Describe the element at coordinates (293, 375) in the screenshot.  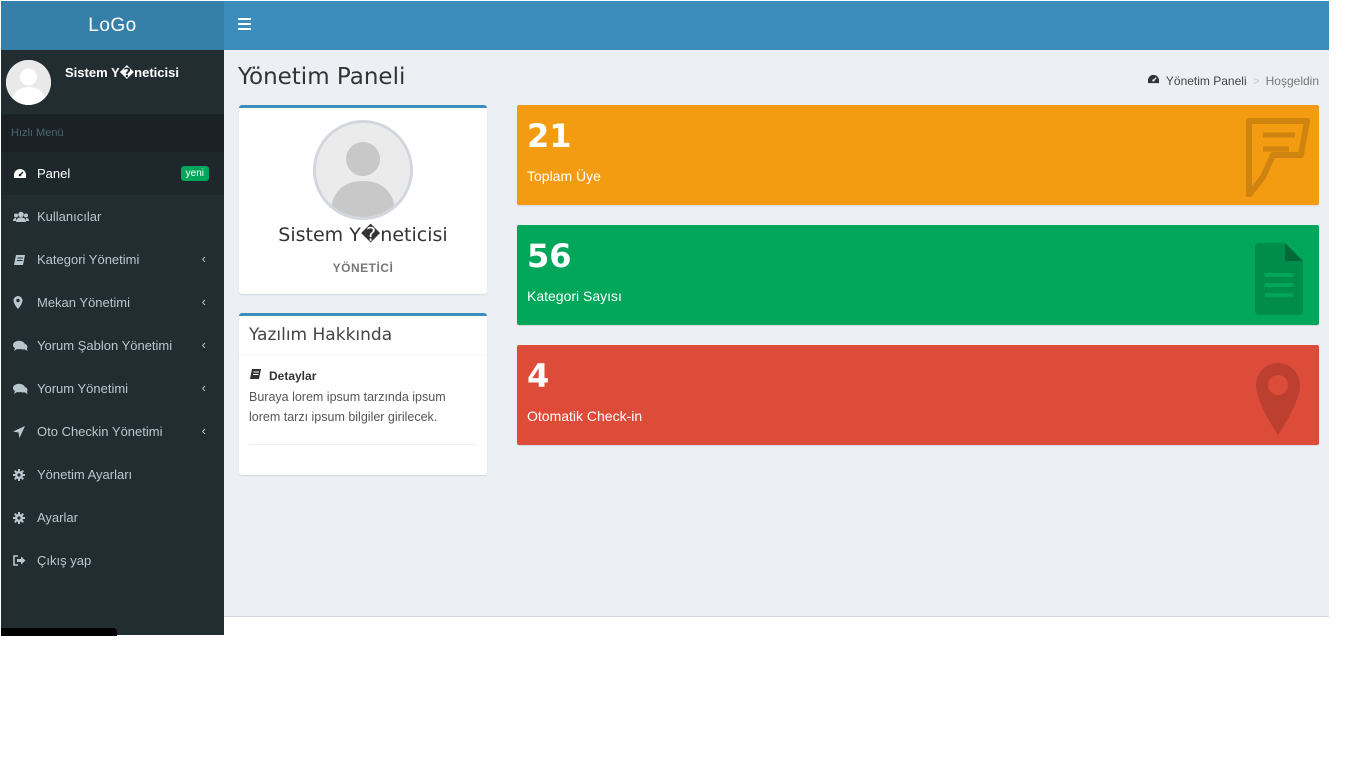
I see `about-subtitle-label: Detaylar` at that location.